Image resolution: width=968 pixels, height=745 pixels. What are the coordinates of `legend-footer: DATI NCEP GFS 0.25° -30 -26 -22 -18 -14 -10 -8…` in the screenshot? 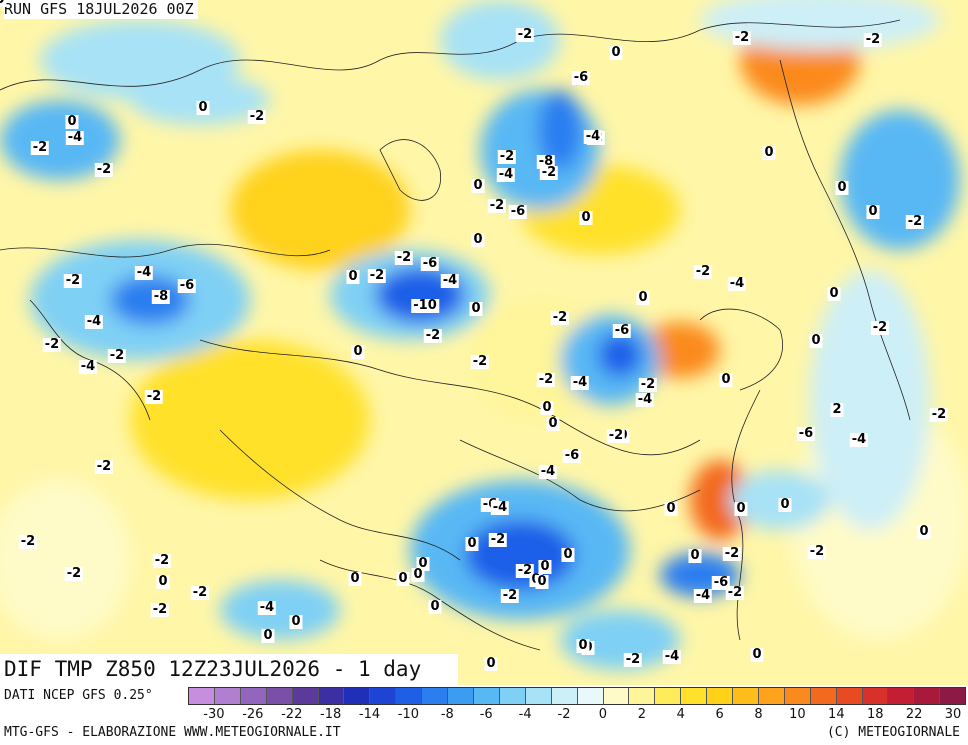 It's located at (484, 715).